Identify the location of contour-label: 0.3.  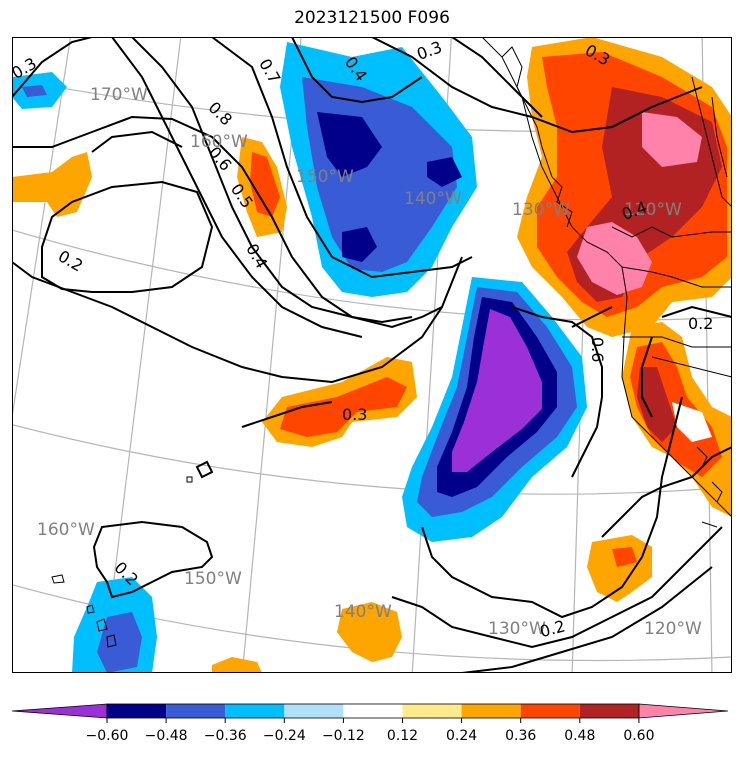
(354, 414).